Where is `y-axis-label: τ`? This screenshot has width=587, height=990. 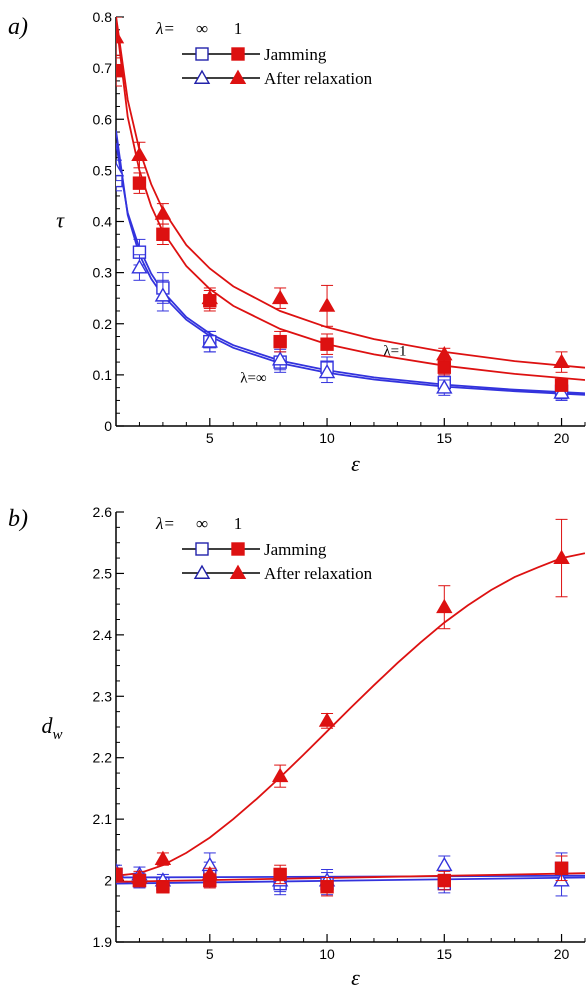
y-axis-label: τ is located at coordinates (60, 220).